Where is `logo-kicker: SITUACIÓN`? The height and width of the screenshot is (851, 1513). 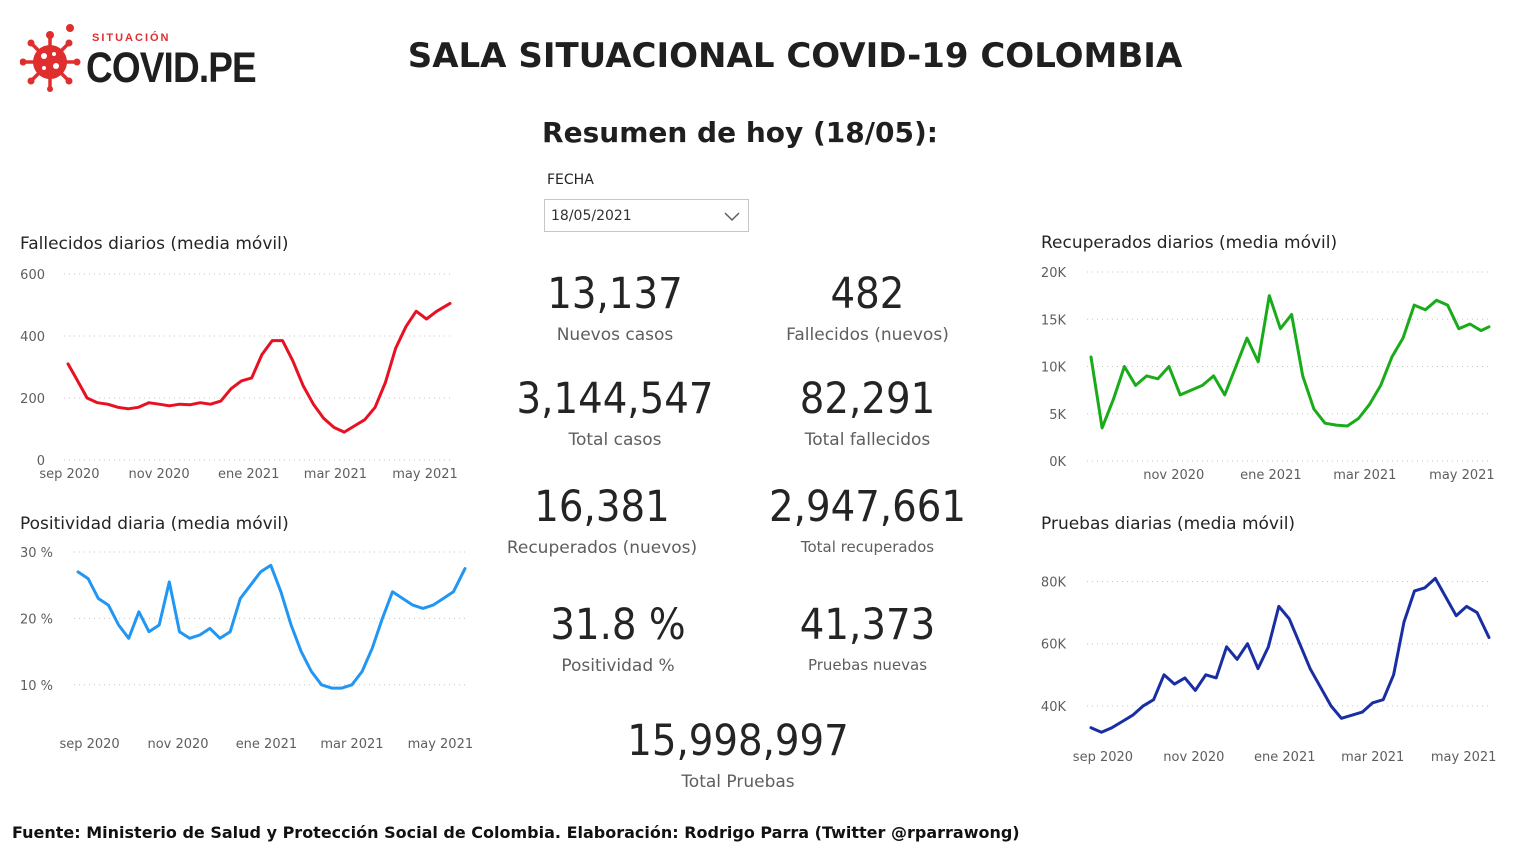 logo-kicker: SITUACIÓN is located at coordinates (131, 38).